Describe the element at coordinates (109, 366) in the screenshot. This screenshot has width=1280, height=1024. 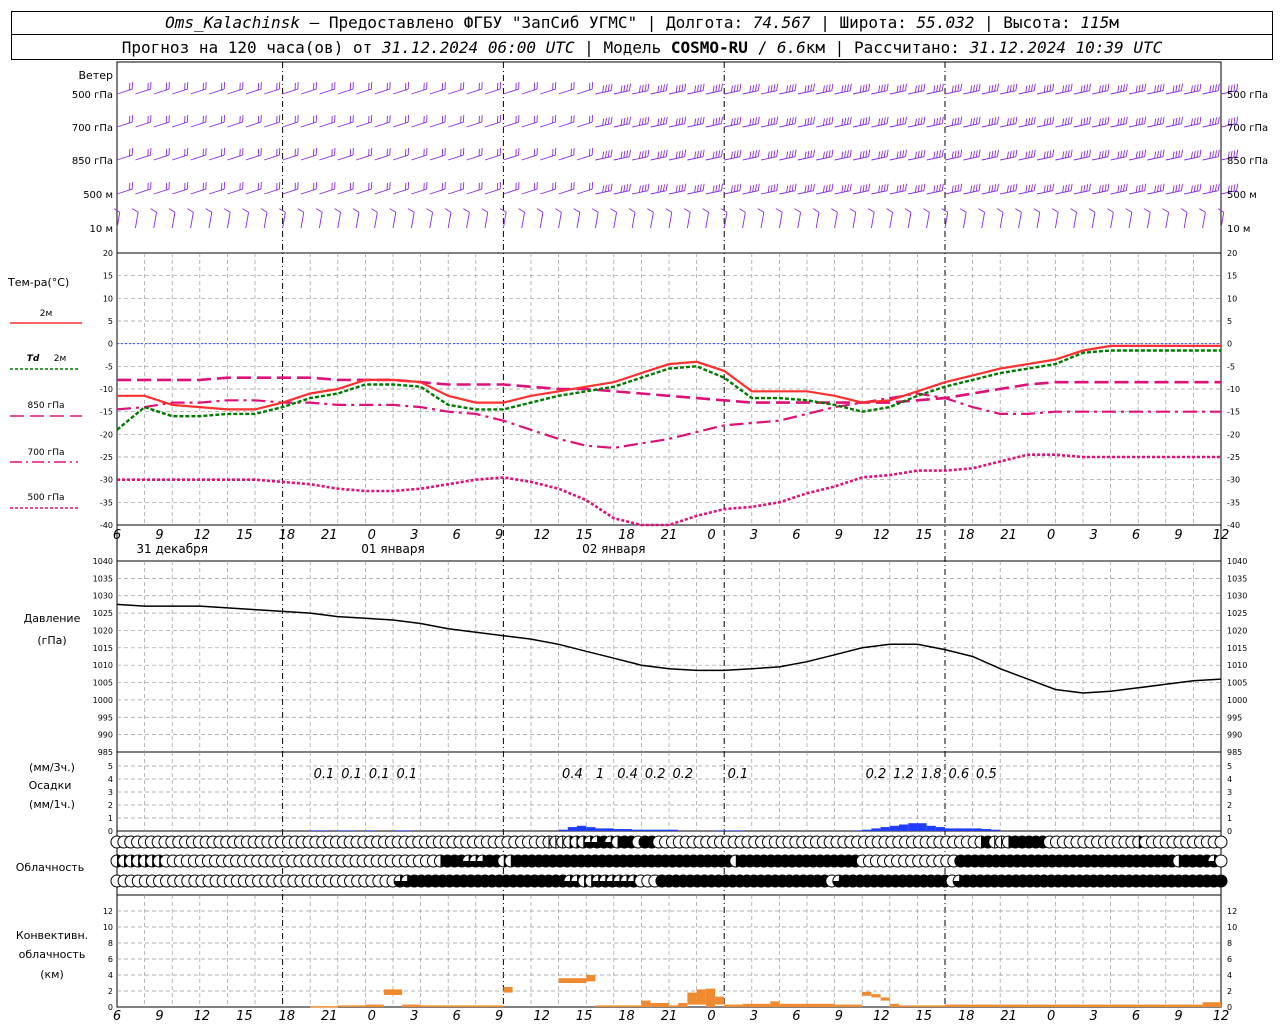
I see `temp-tick-left: -5` at that location.